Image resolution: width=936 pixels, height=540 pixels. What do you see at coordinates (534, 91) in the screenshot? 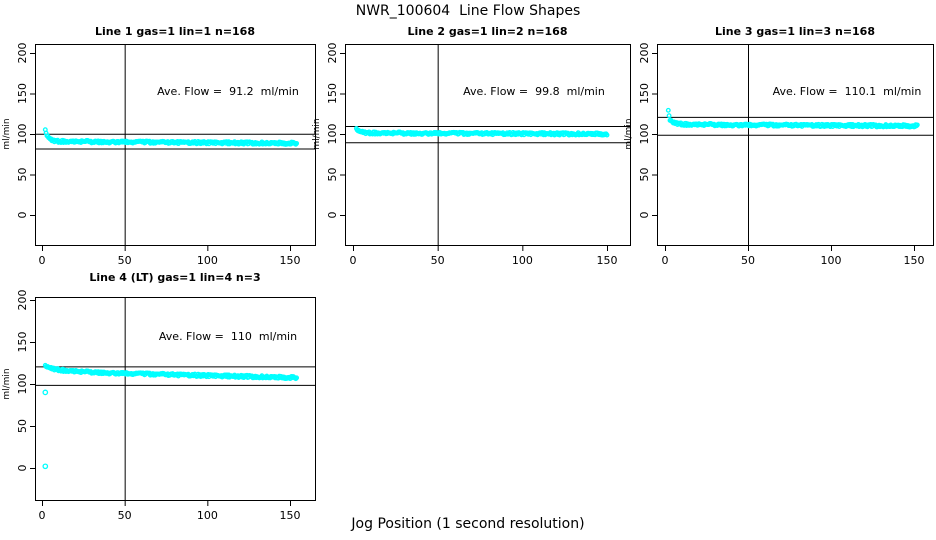
I see `ave-flow-annotation-line2: Ave. Flow = 99.8 ml/min` at bounding box center [534, 91].